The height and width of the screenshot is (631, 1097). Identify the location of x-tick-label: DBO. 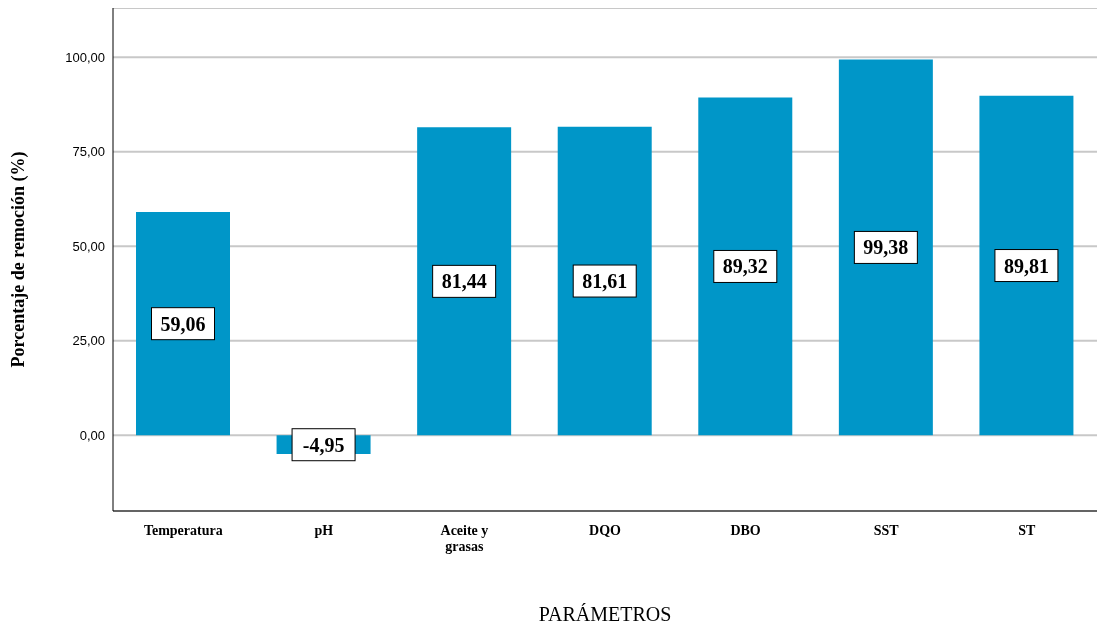
(745, 530).